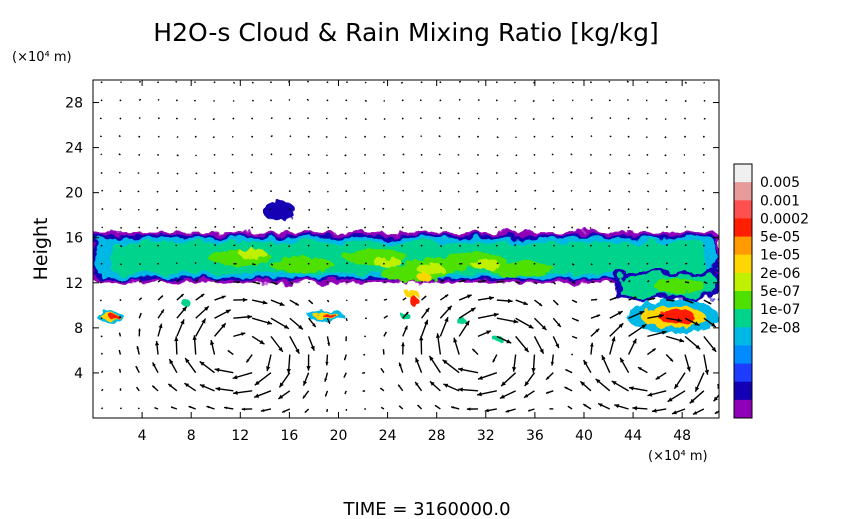  What do you see at coordinates (780, 274) in the screenshot?
I see `colorbar-label: 2e-06` at bounding box center [780, 274].